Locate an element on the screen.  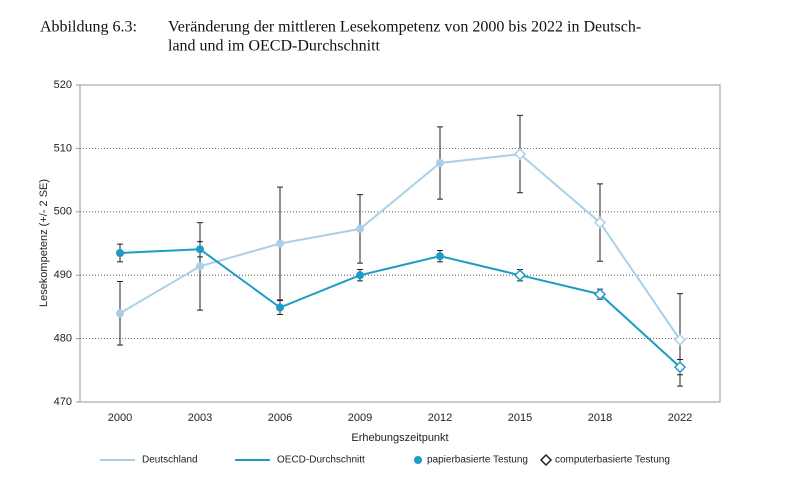
y-tick-label: 470 is located at coordinates (63, 402).